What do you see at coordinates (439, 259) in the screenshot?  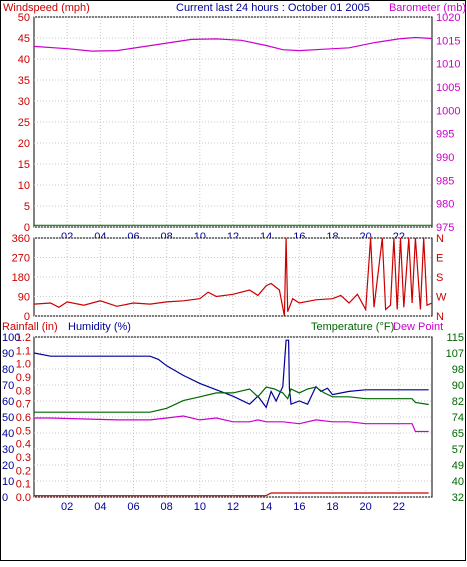 I see `compass-tick-label: E` at bounding box center [439, 259].